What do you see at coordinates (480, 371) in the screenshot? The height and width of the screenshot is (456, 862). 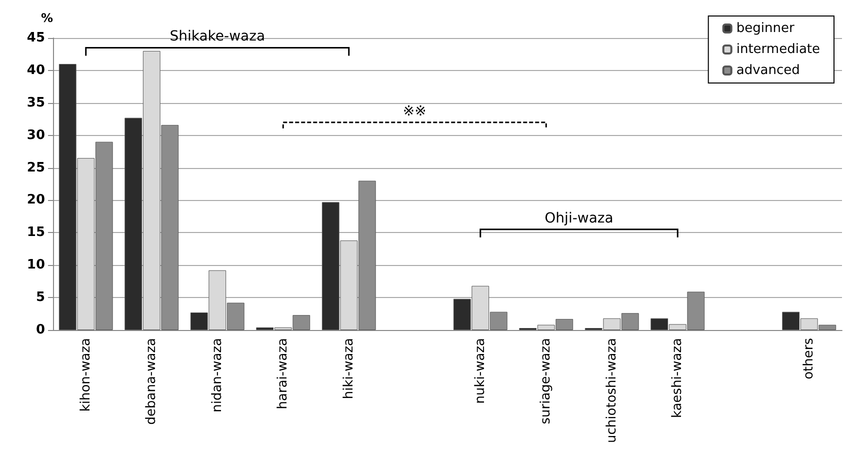 I see `x-tick-label: nuki-waza` at bounding box center [480, 371].